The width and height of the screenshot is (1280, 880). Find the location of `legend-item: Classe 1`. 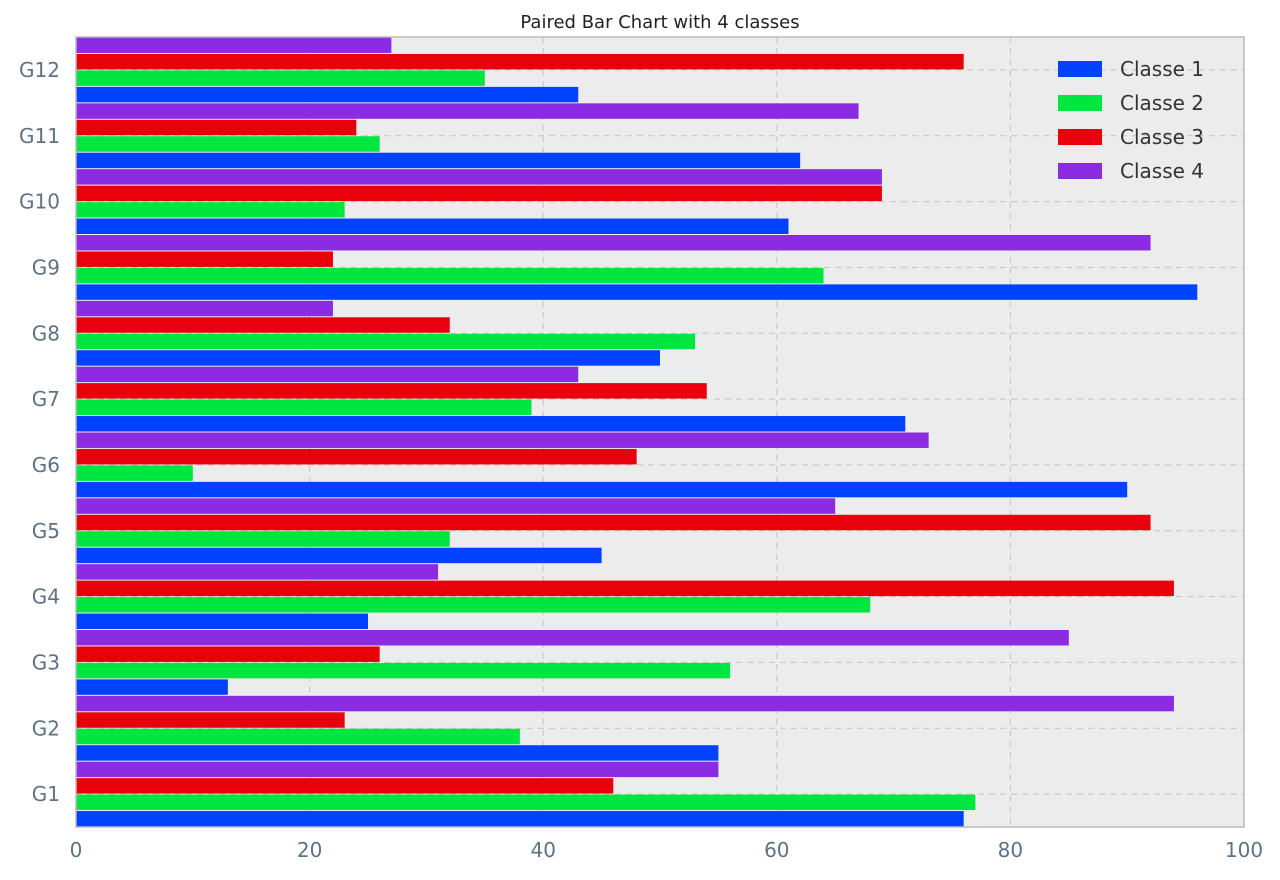

legend-item: Classe 1 is located at coordinates (1131, 69).